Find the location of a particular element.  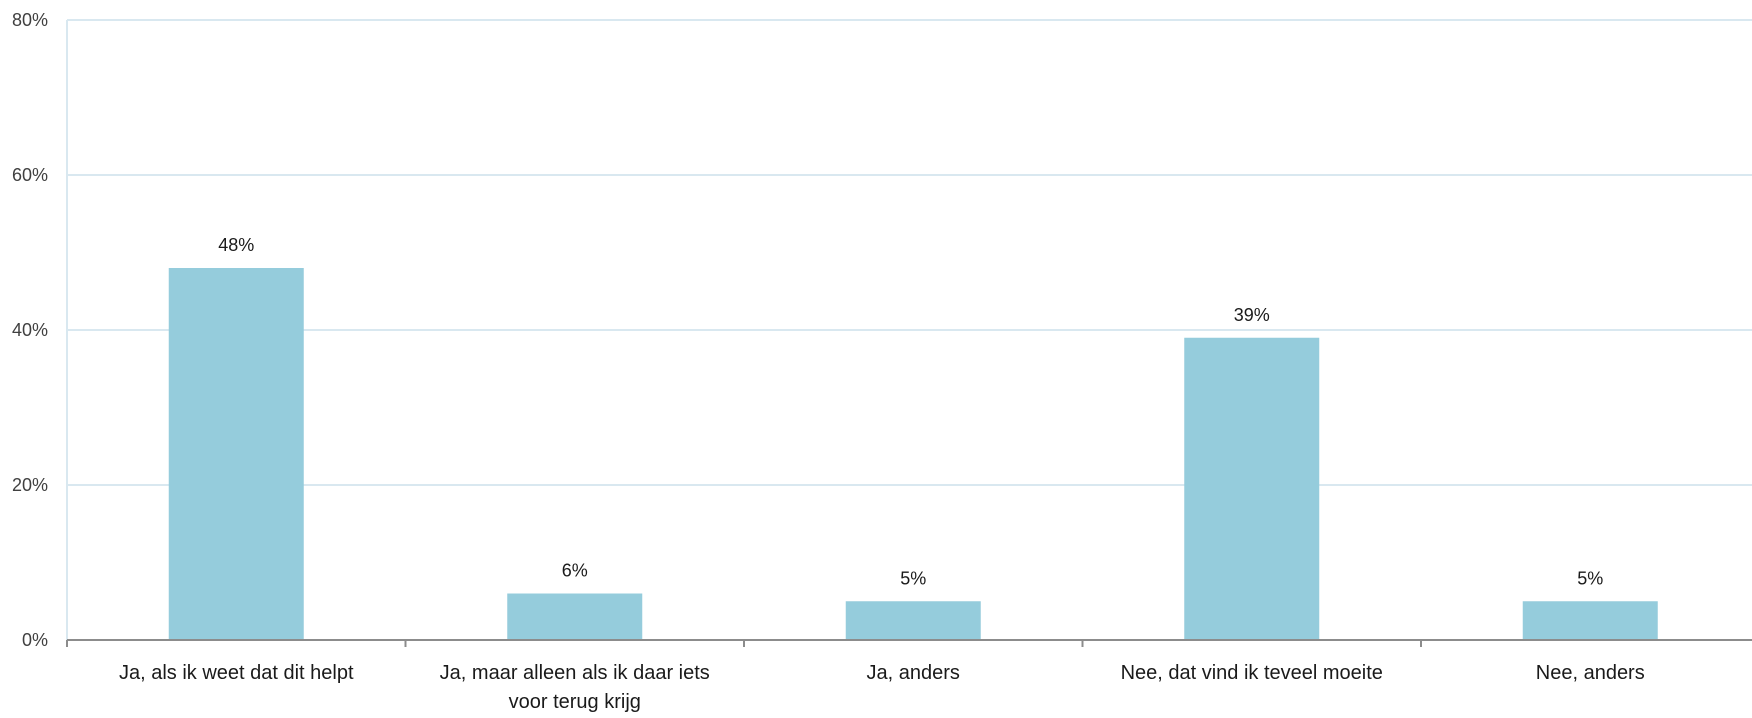

y-axis-tick-labels: 0% 20% 40% 60% 80% is located at coordinates (30, 330).